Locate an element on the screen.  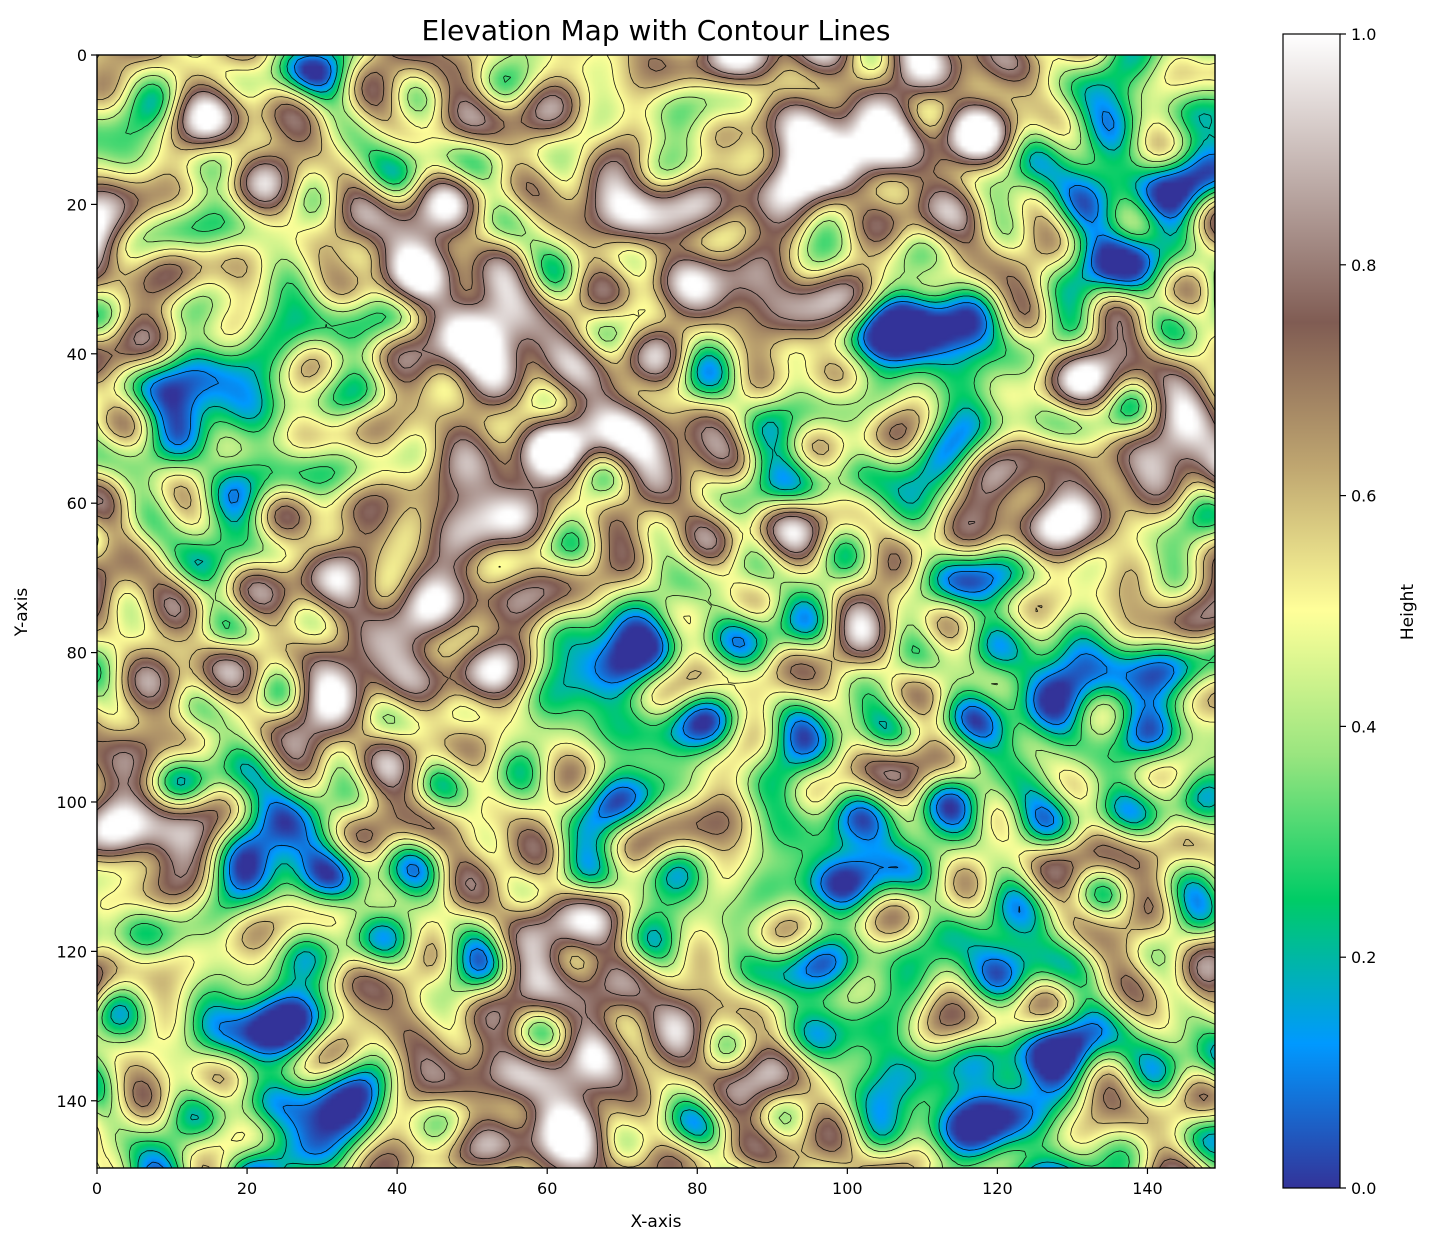
colorbar-tick-label: 0.4 is located at coordinates (1363, 726).